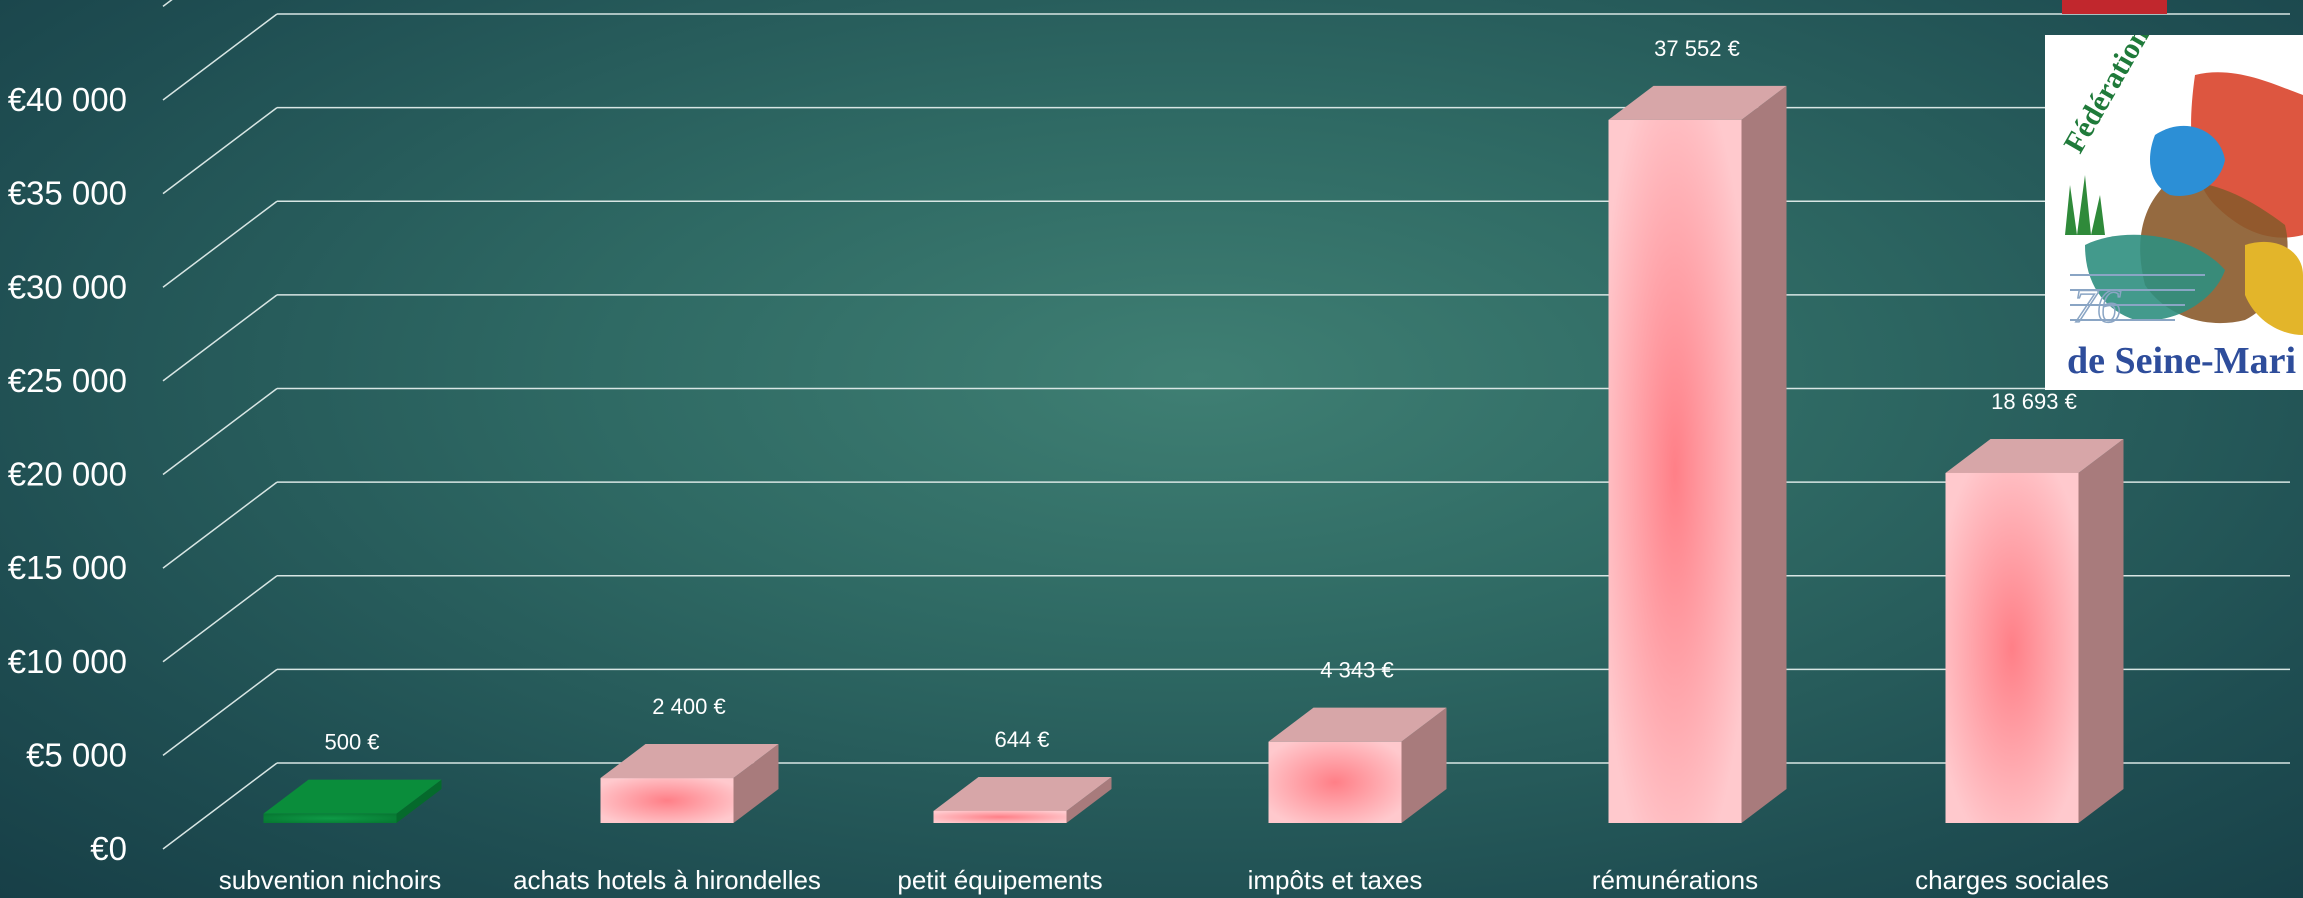 The image size is (2303, 898). Describe the element at coordinates (2012, 880) in the screenshot. I see `category-label: charges sociales` at that location.